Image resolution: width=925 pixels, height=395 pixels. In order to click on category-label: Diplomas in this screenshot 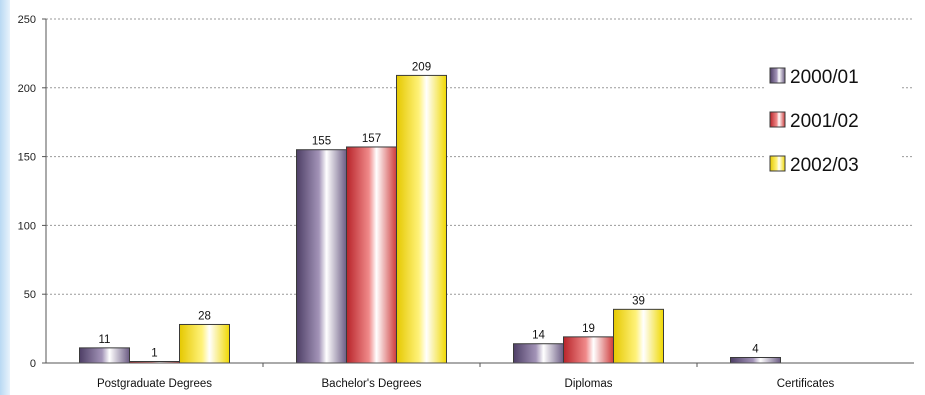, I will do `click(589, 384)`.